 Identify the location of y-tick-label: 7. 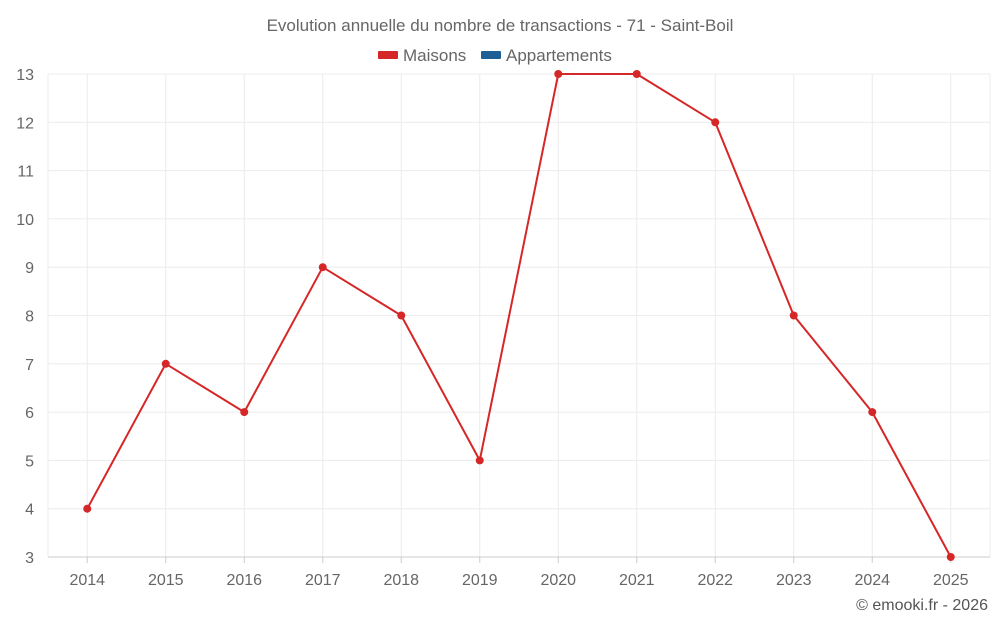
(29, 365).